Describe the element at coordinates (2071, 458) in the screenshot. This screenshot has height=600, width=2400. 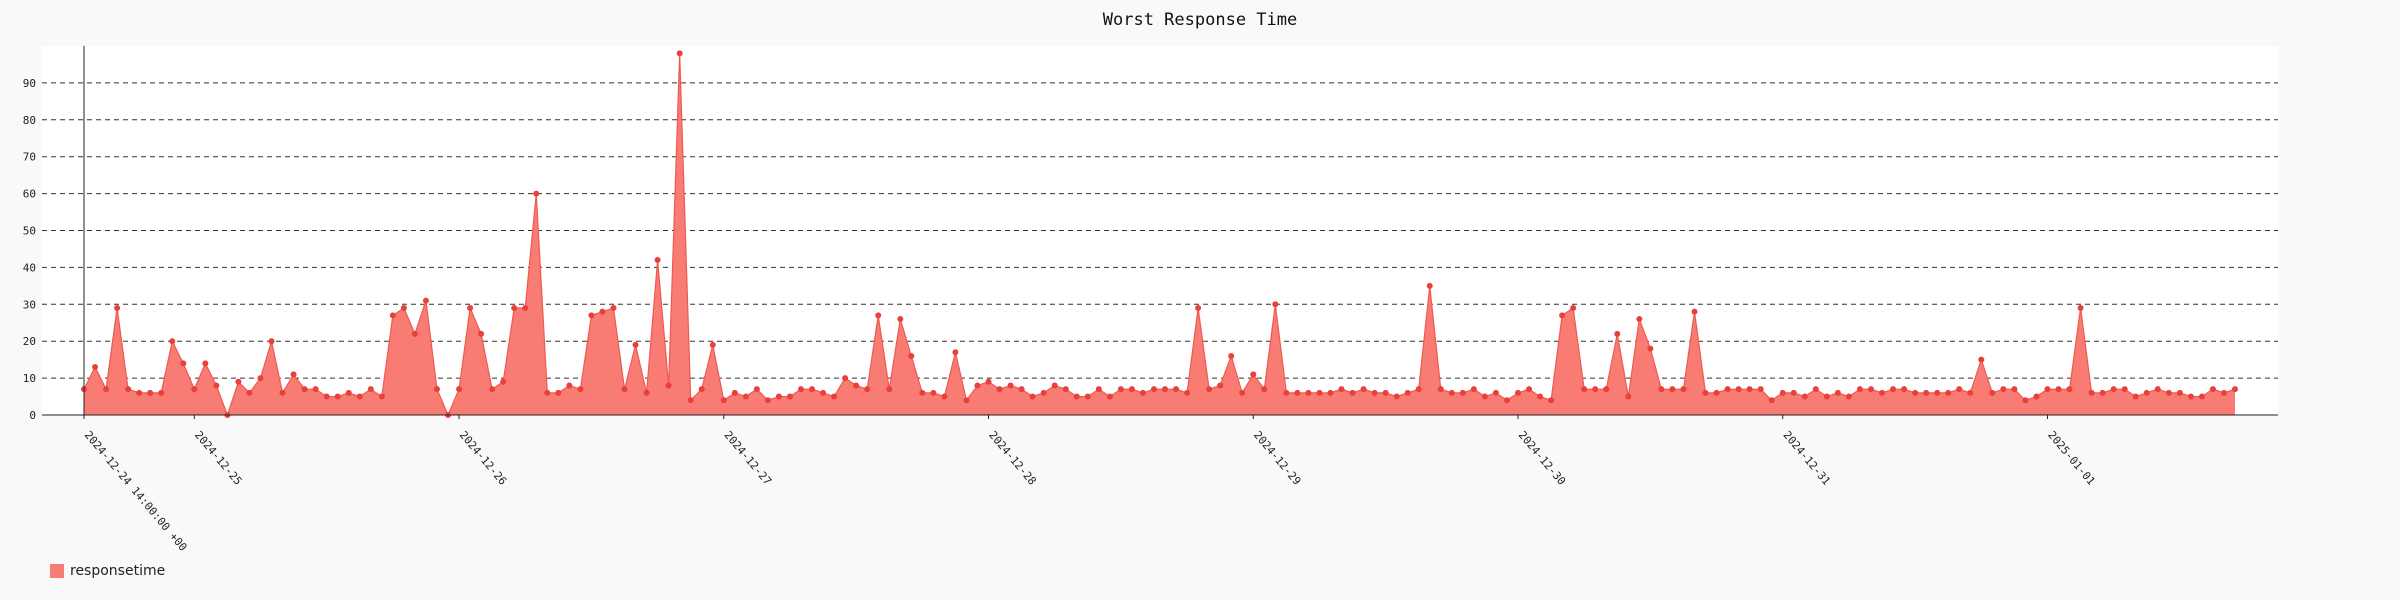
I see `x-tick-label: 2025-01-01` at that location.